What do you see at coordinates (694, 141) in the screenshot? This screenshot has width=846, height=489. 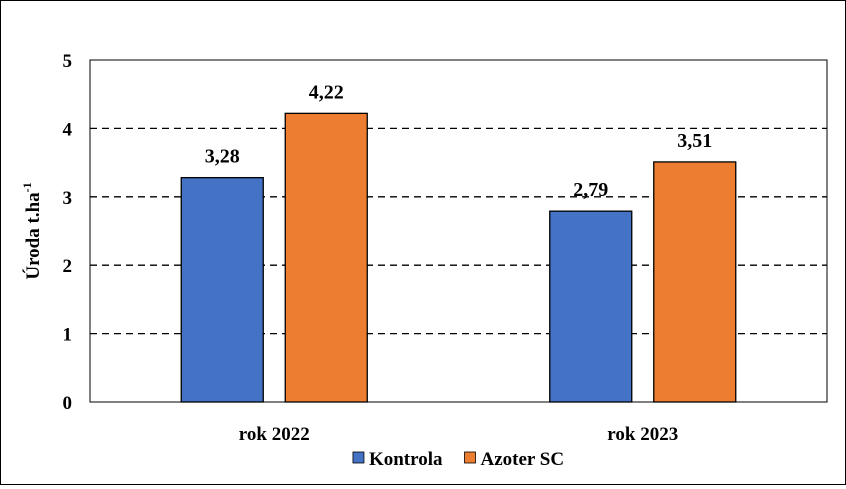 I see `bar-value-label: 3,51` at bounding box center [694, 141].